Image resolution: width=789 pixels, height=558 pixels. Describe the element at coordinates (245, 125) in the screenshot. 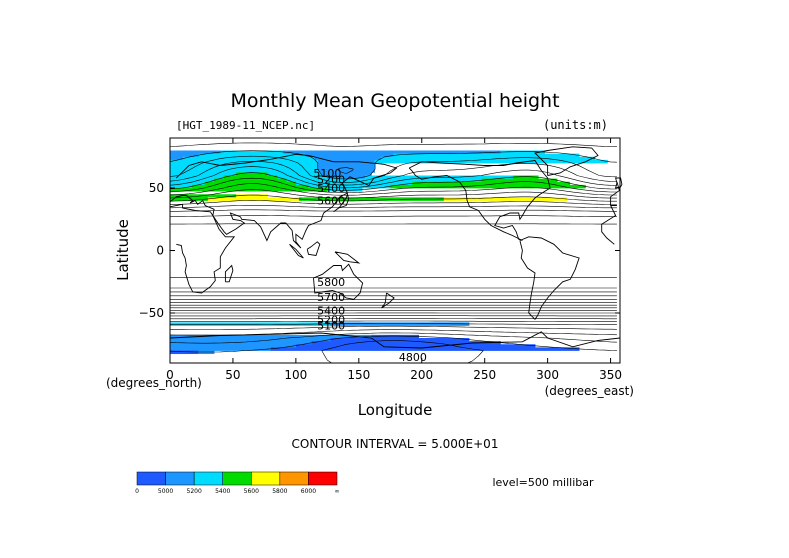

I see `file-name-label: [HGT_1989-11_NCEP.nc]` at that location.